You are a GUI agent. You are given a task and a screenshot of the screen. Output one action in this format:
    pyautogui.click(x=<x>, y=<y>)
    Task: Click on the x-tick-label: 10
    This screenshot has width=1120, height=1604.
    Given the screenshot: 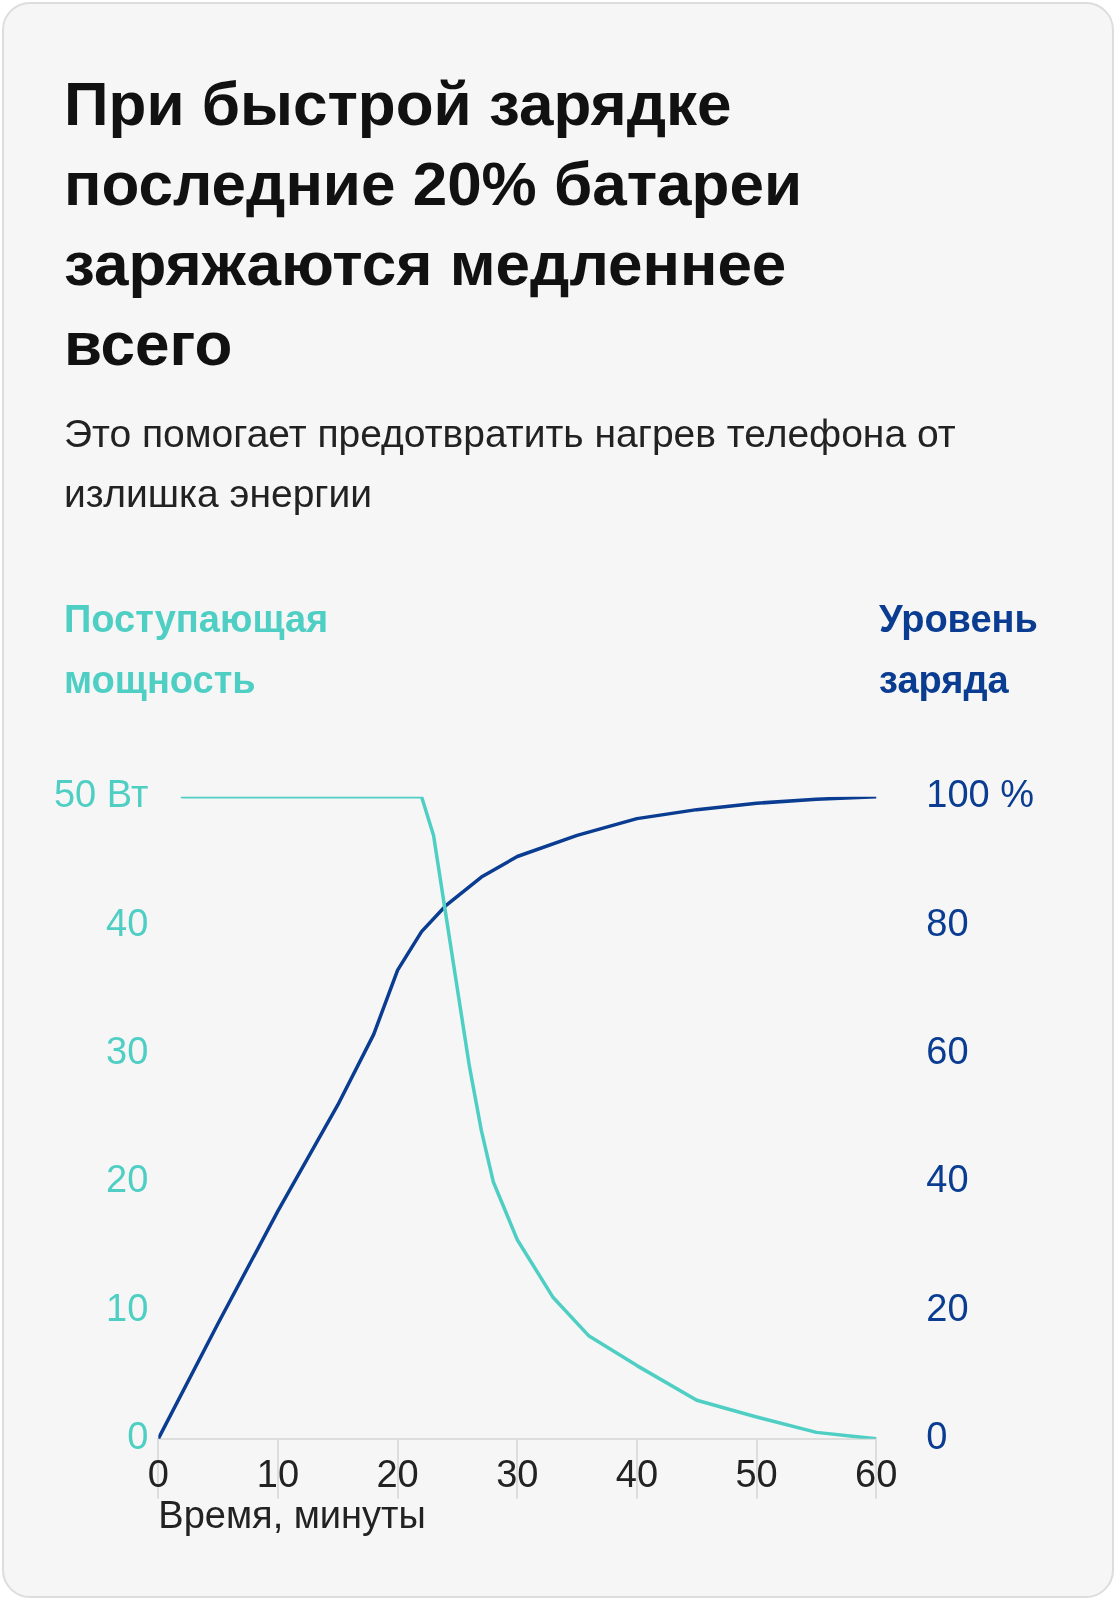 What is the action you would take?
    pyautogui.click(x=278, y=1474)
    